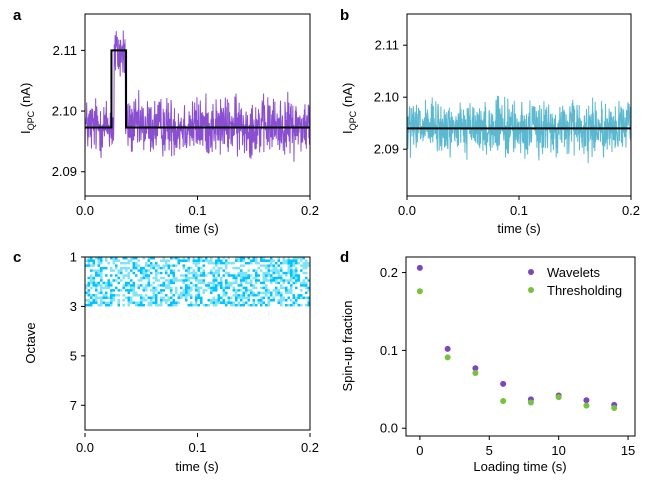 Image resolution: width=664 pixels, height=487 pixels. What do you see at coordinates (344, 257) in the screenshot?
I see `panel-label-d: d` at bounding box center [344, 257].